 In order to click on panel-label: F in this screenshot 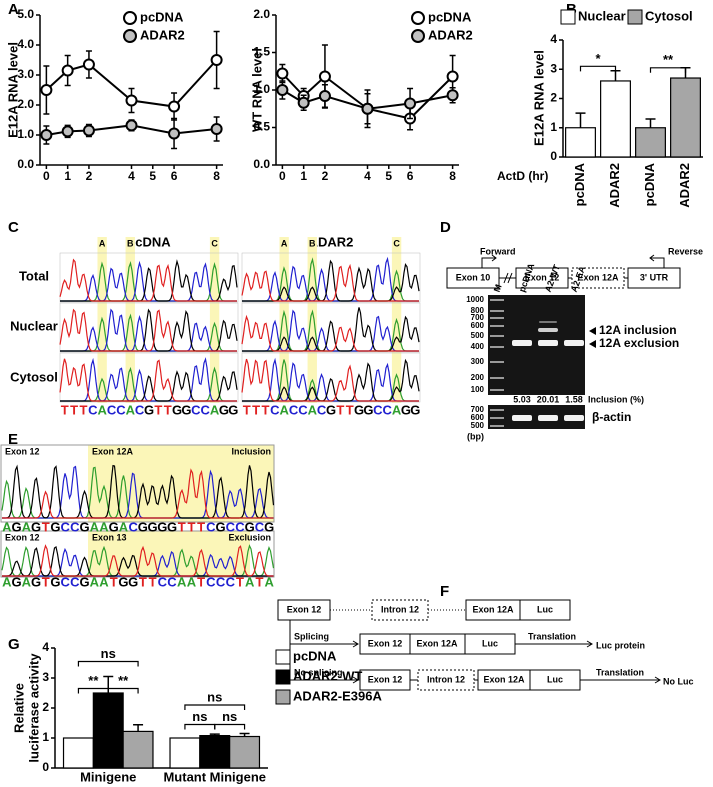, I will do `click(444, 591)`.